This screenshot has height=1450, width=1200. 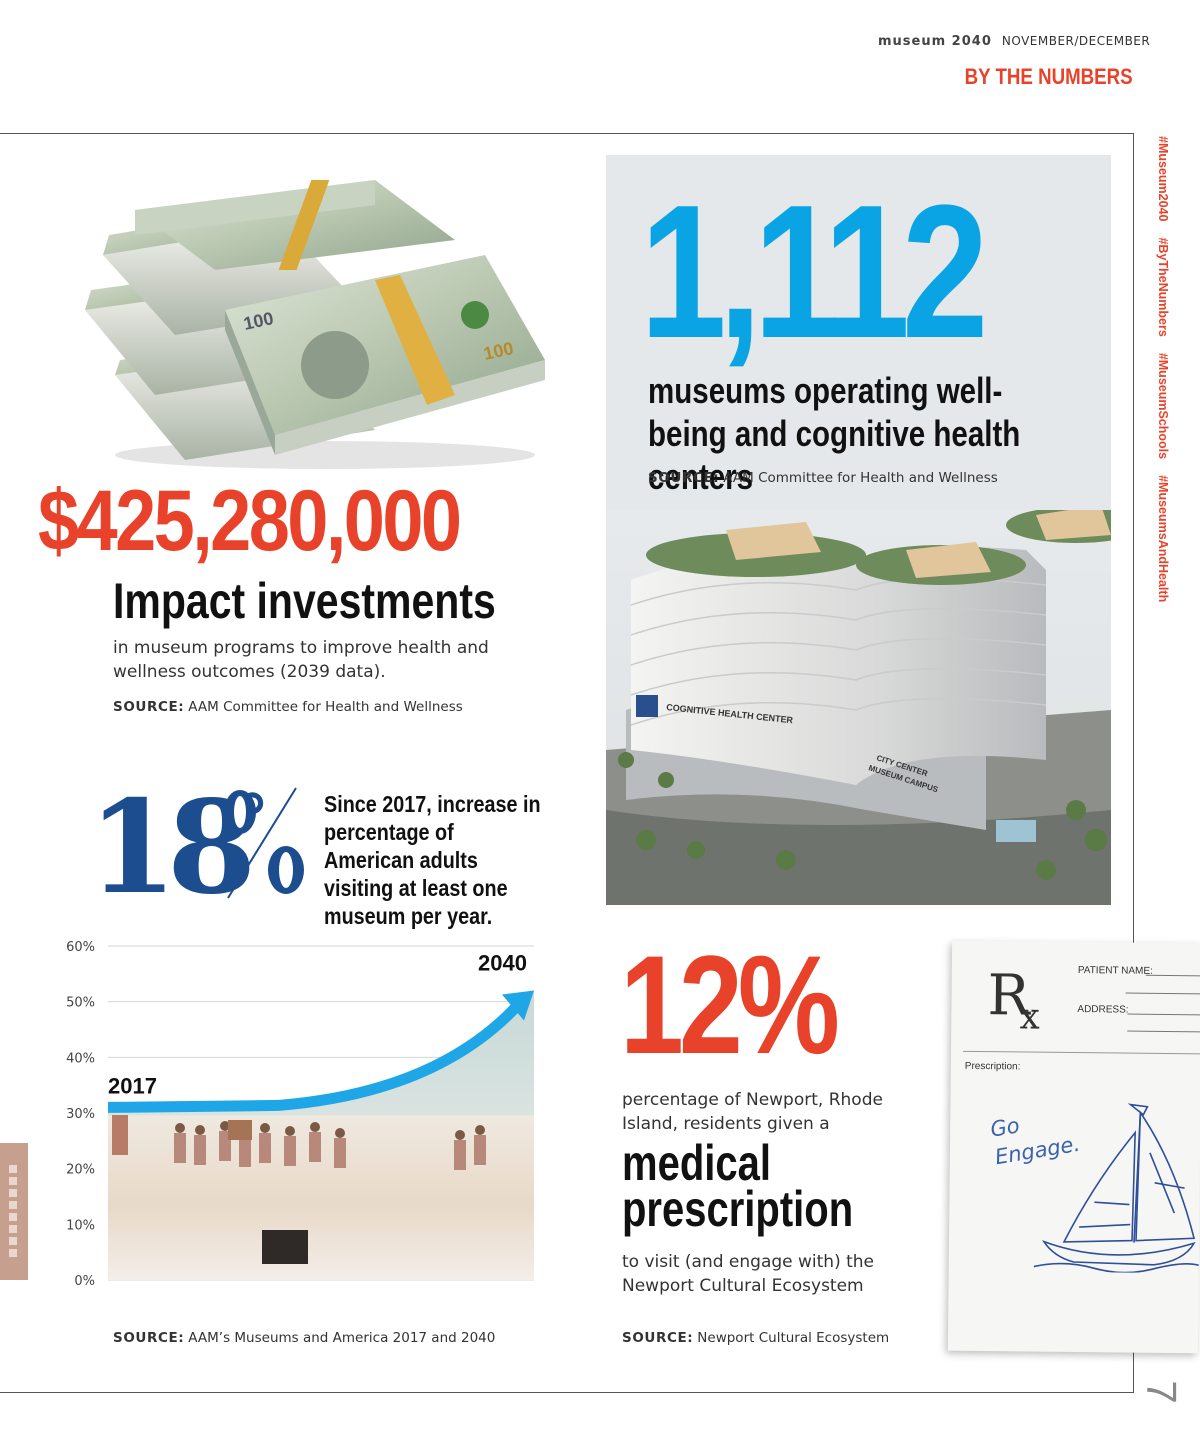 What do you see at coordinates (1163, 406) in the screenshot?
I see `hashtag: #MuseumSchools` at bounding box center [1163, 406].